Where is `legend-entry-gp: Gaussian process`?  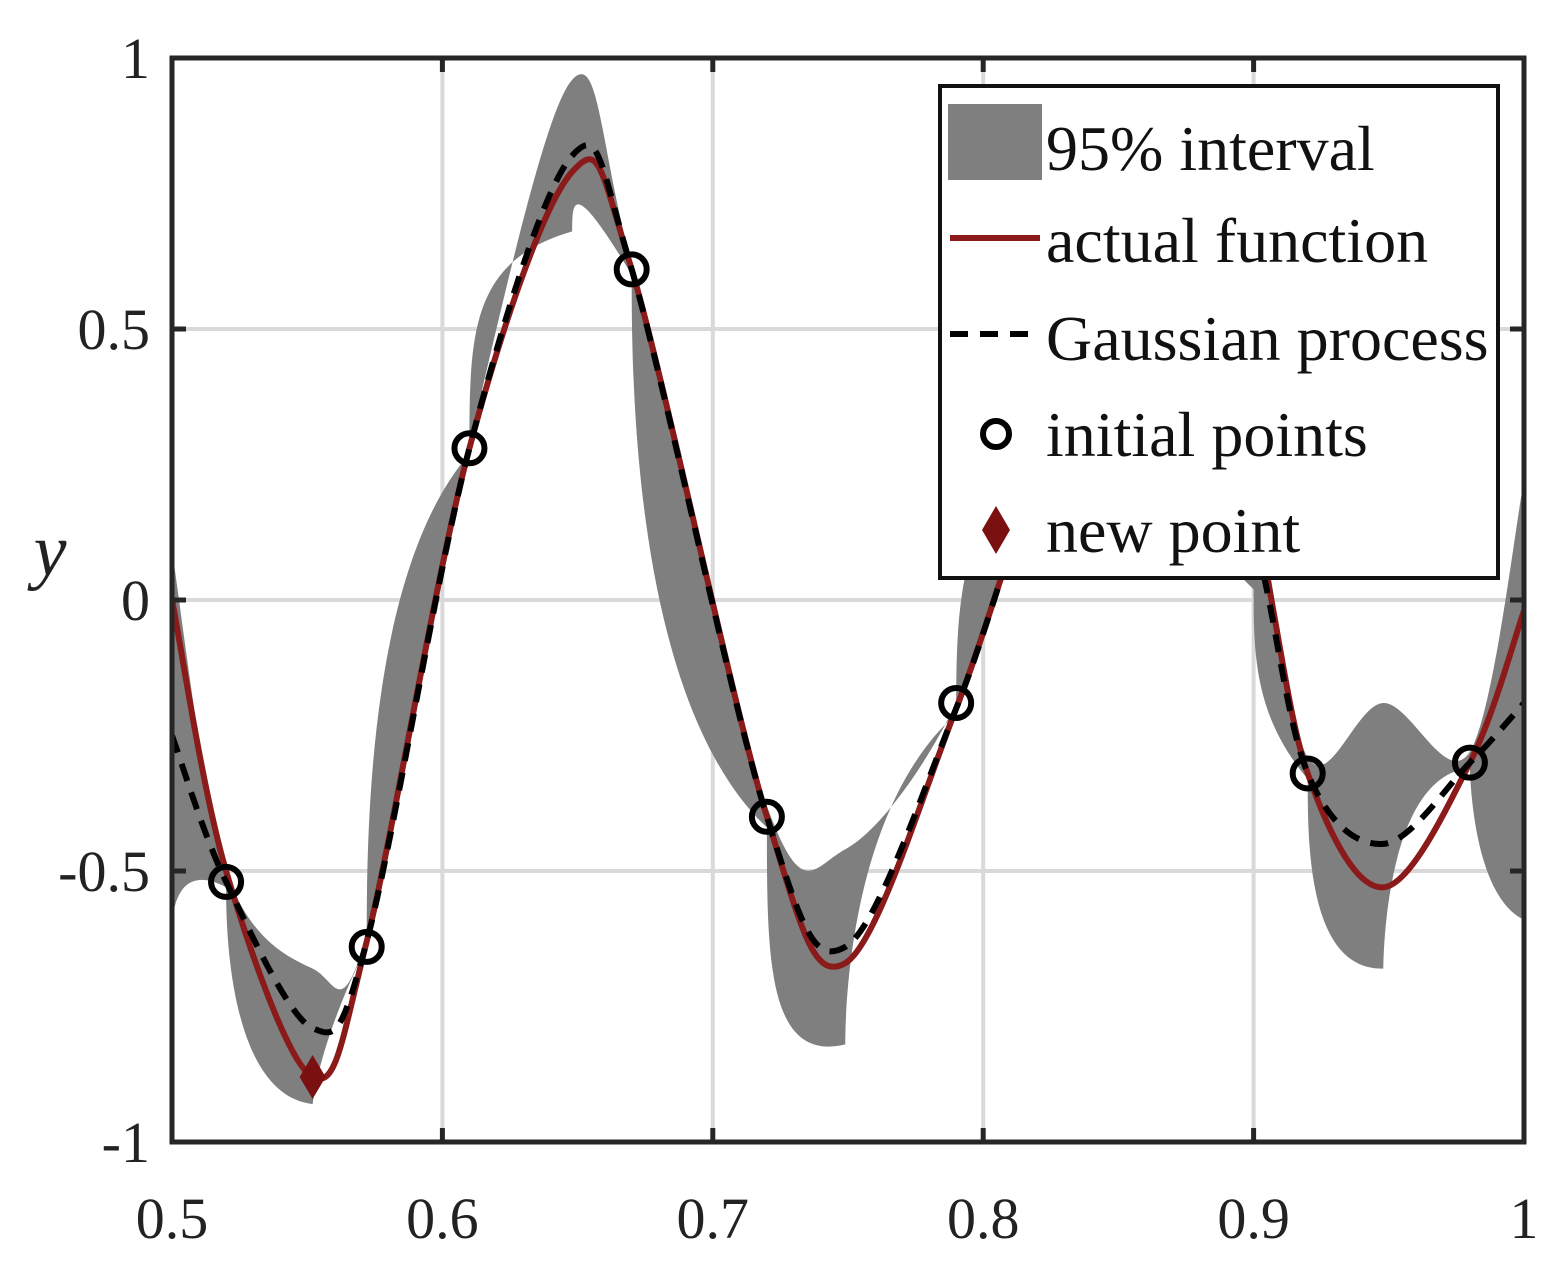
legend-entry-gp: Gaussian process is located at coordinates (1219, 338).